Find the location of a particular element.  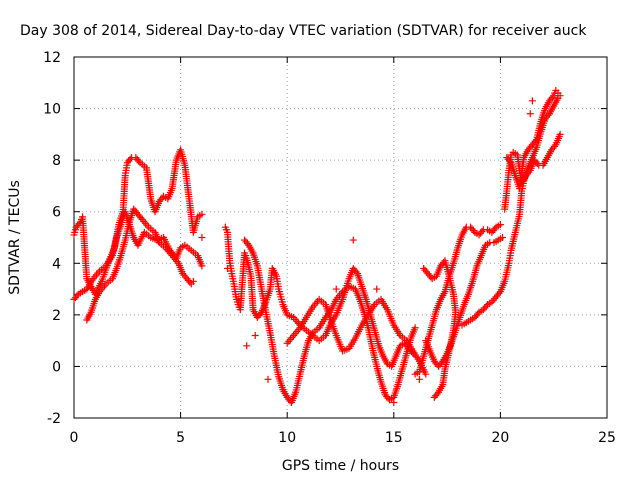

x-tick-label: 5 is located at coordinates (180, 438).